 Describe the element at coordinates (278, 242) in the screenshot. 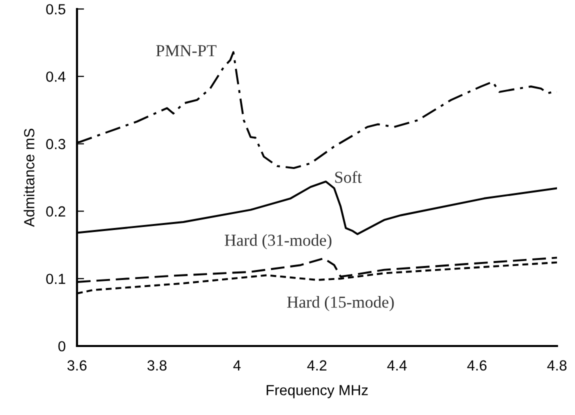

I see `series-label: Hard (31-mode)` at that location.